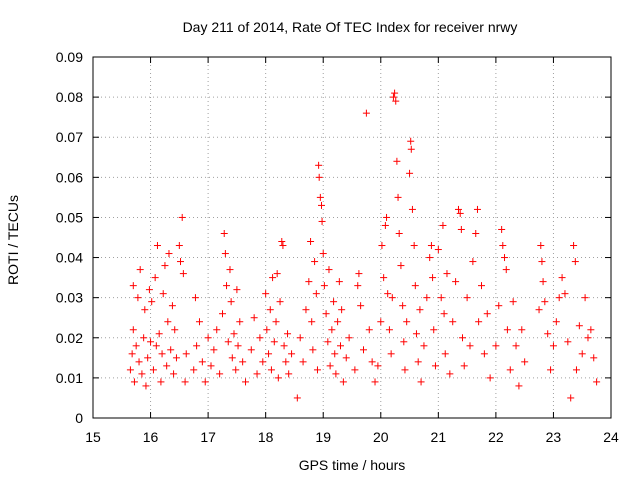 Image resolution: width=640 pixels, height=480 pixels. Describe the element at coordinates (352, 465) in the screenshot. I see `x-axis-label: GPS time / hours` at that location.